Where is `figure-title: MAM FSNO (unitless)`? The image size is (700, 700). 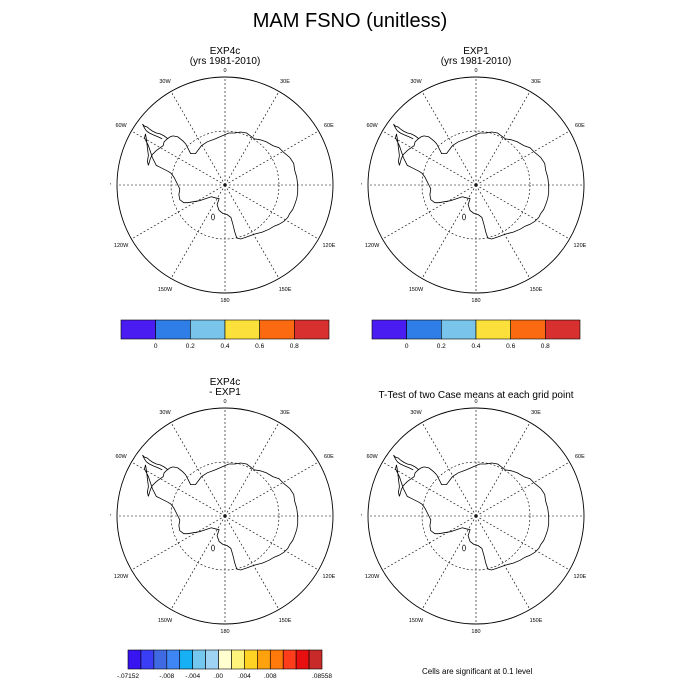
figure-title: MAM FSNO (unitless) is located at coordinates (350, 21).